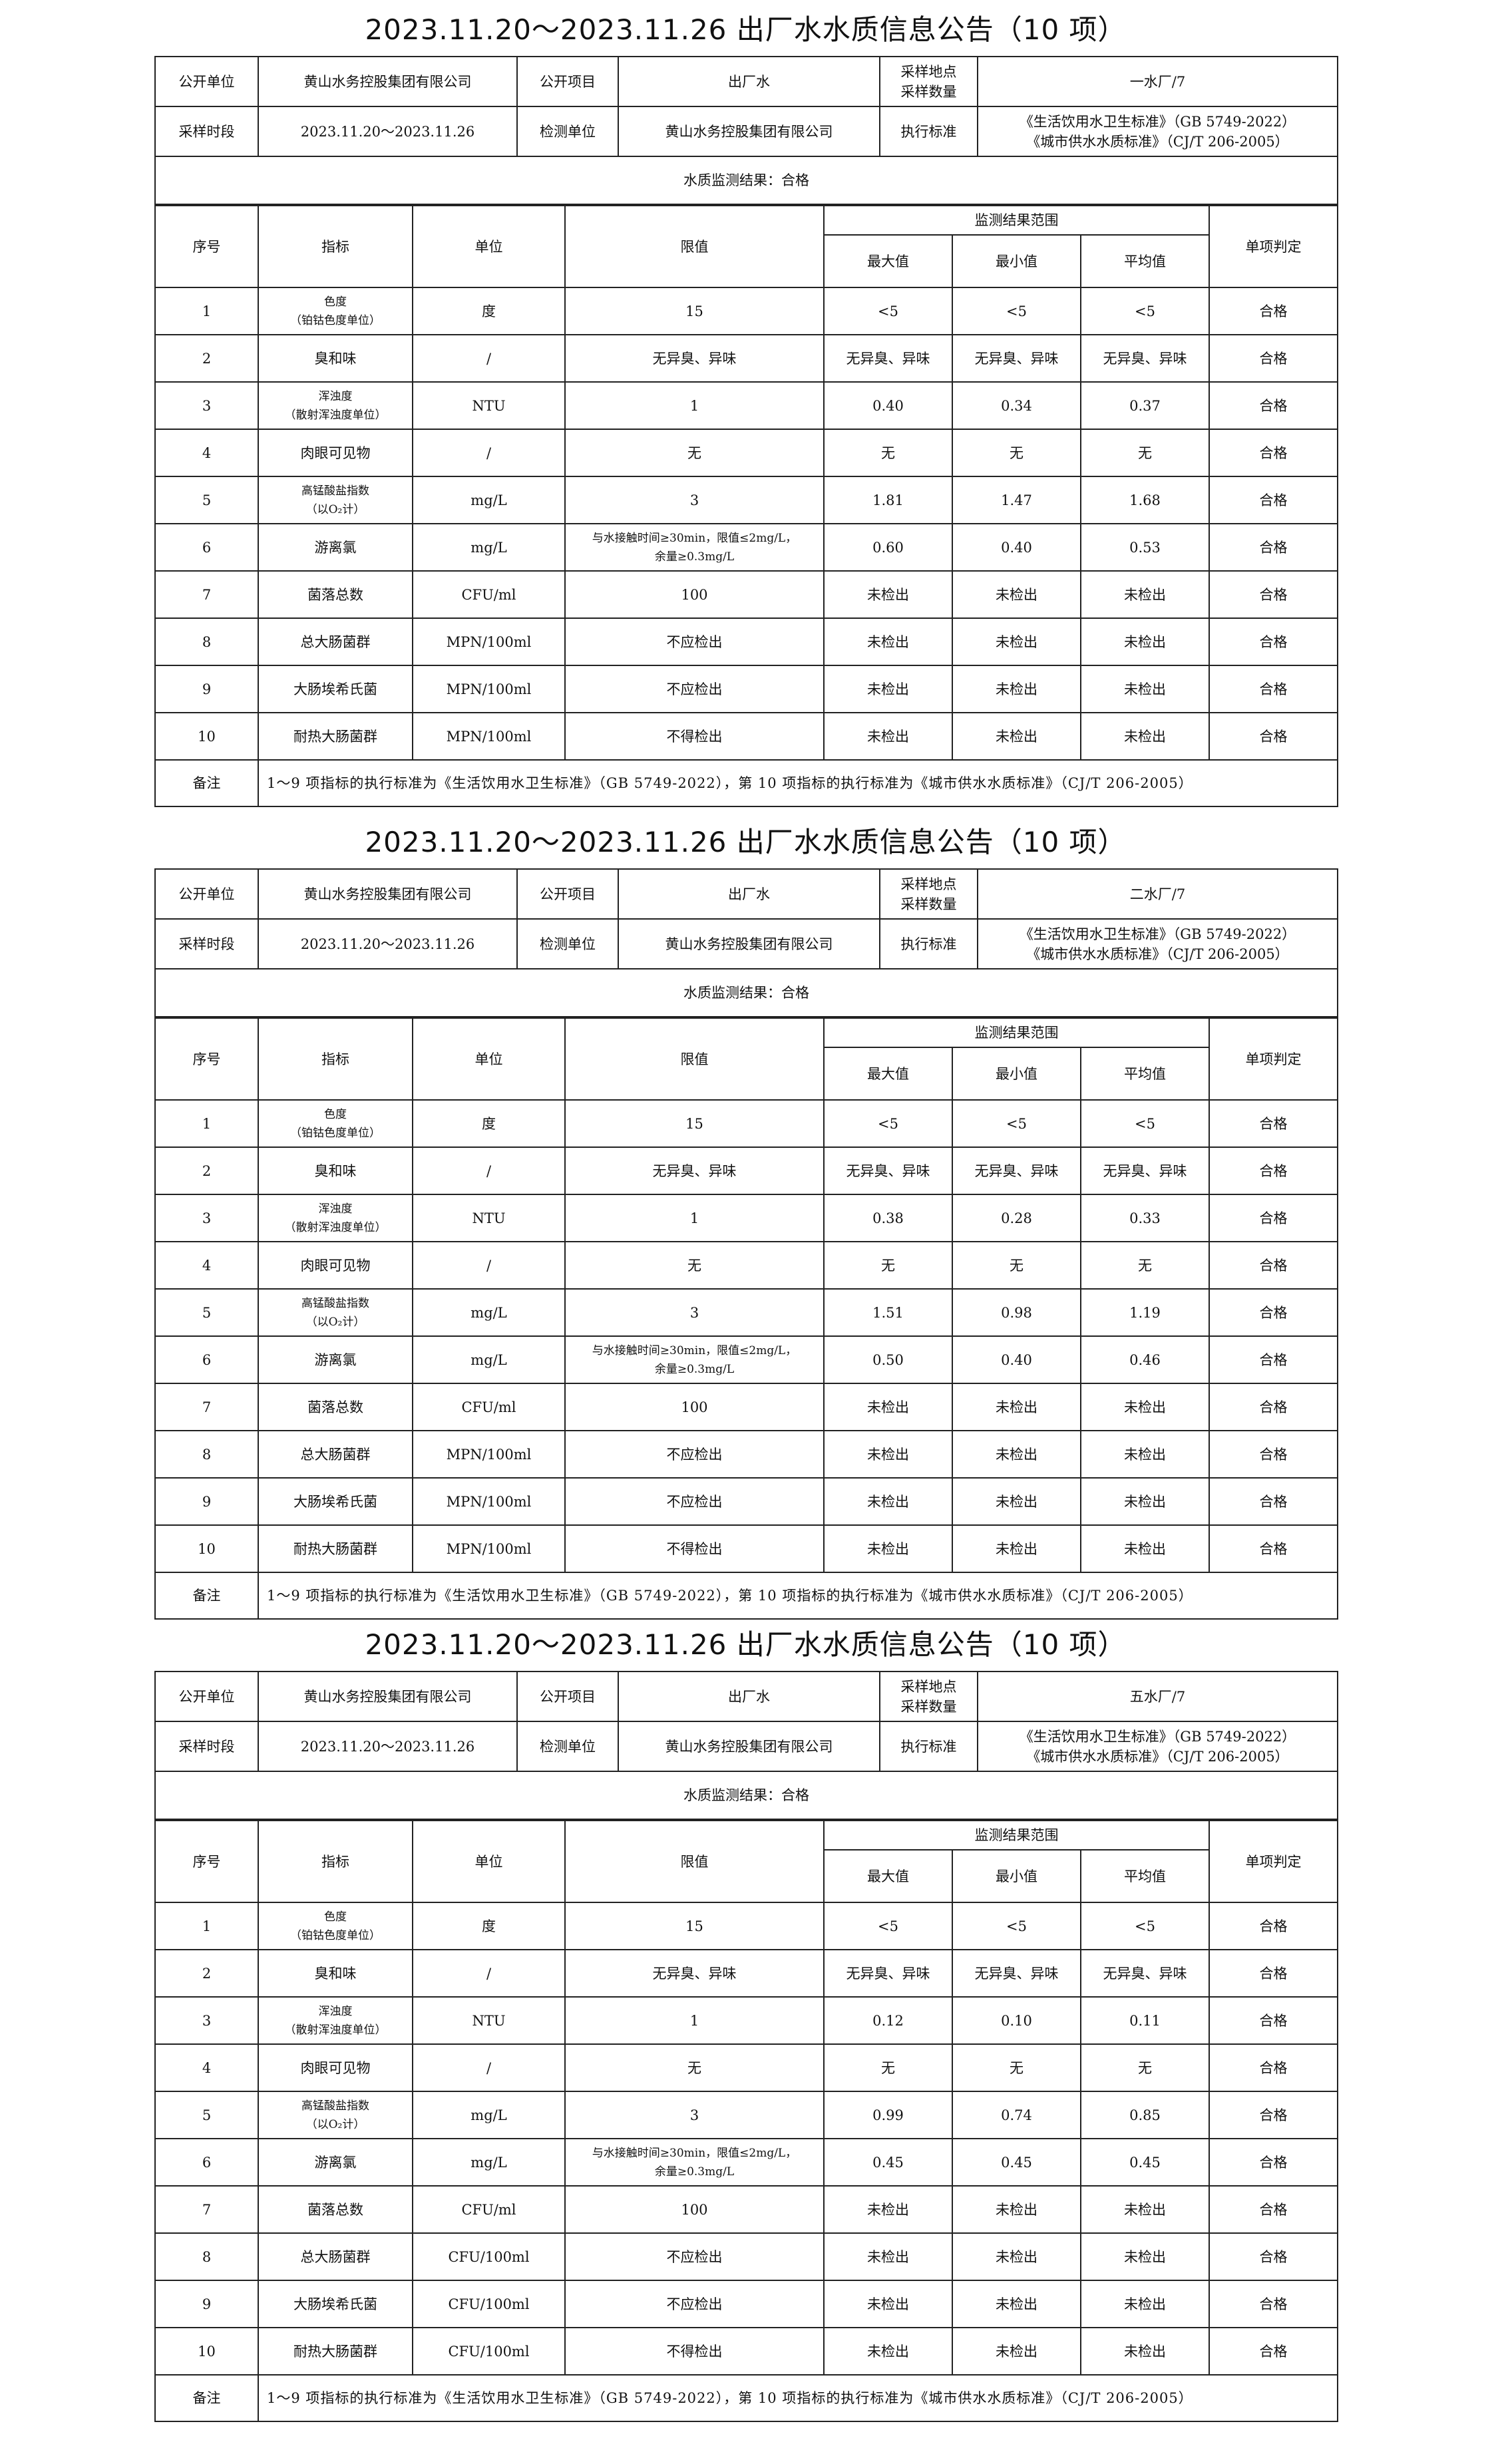 This screenshot has width=1494, height=2464. Describe the element at coordinates (567, 1697) in the screenshot. I see `publish-item-label: 公开项目` at that location.